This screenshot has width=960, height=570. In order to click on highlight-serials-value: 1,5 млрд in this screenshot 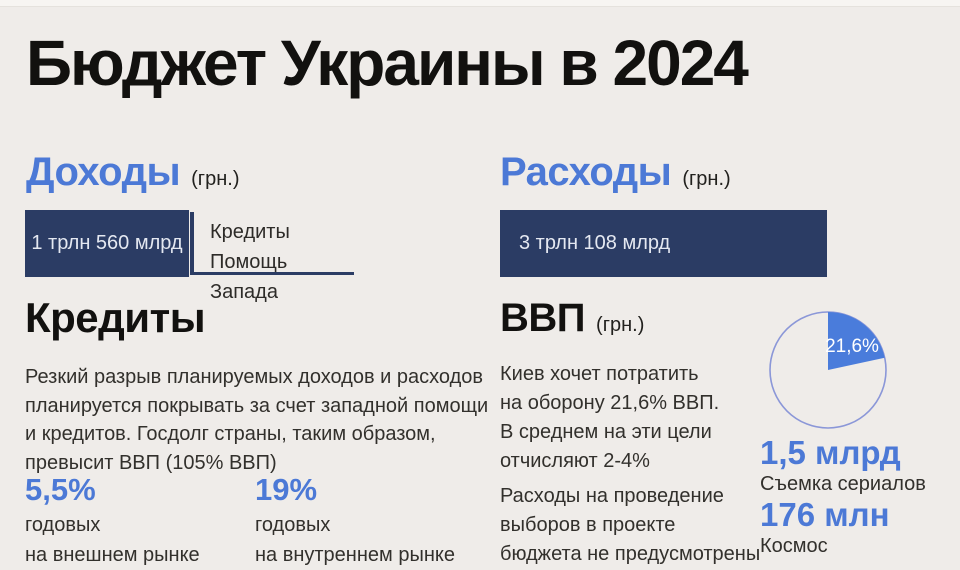, I will do `click(830, 452)`.